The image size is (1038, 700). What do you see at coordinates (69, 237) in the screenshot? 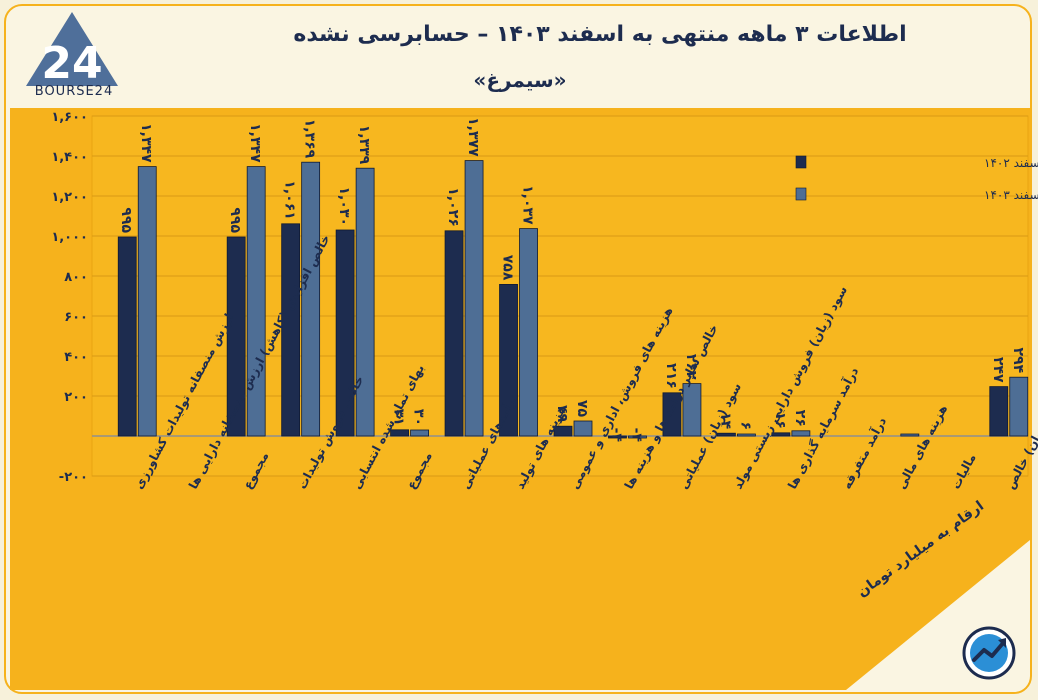
I see `y-tick-label: ۱,۰۰۰` at bounding box center [69, 237].